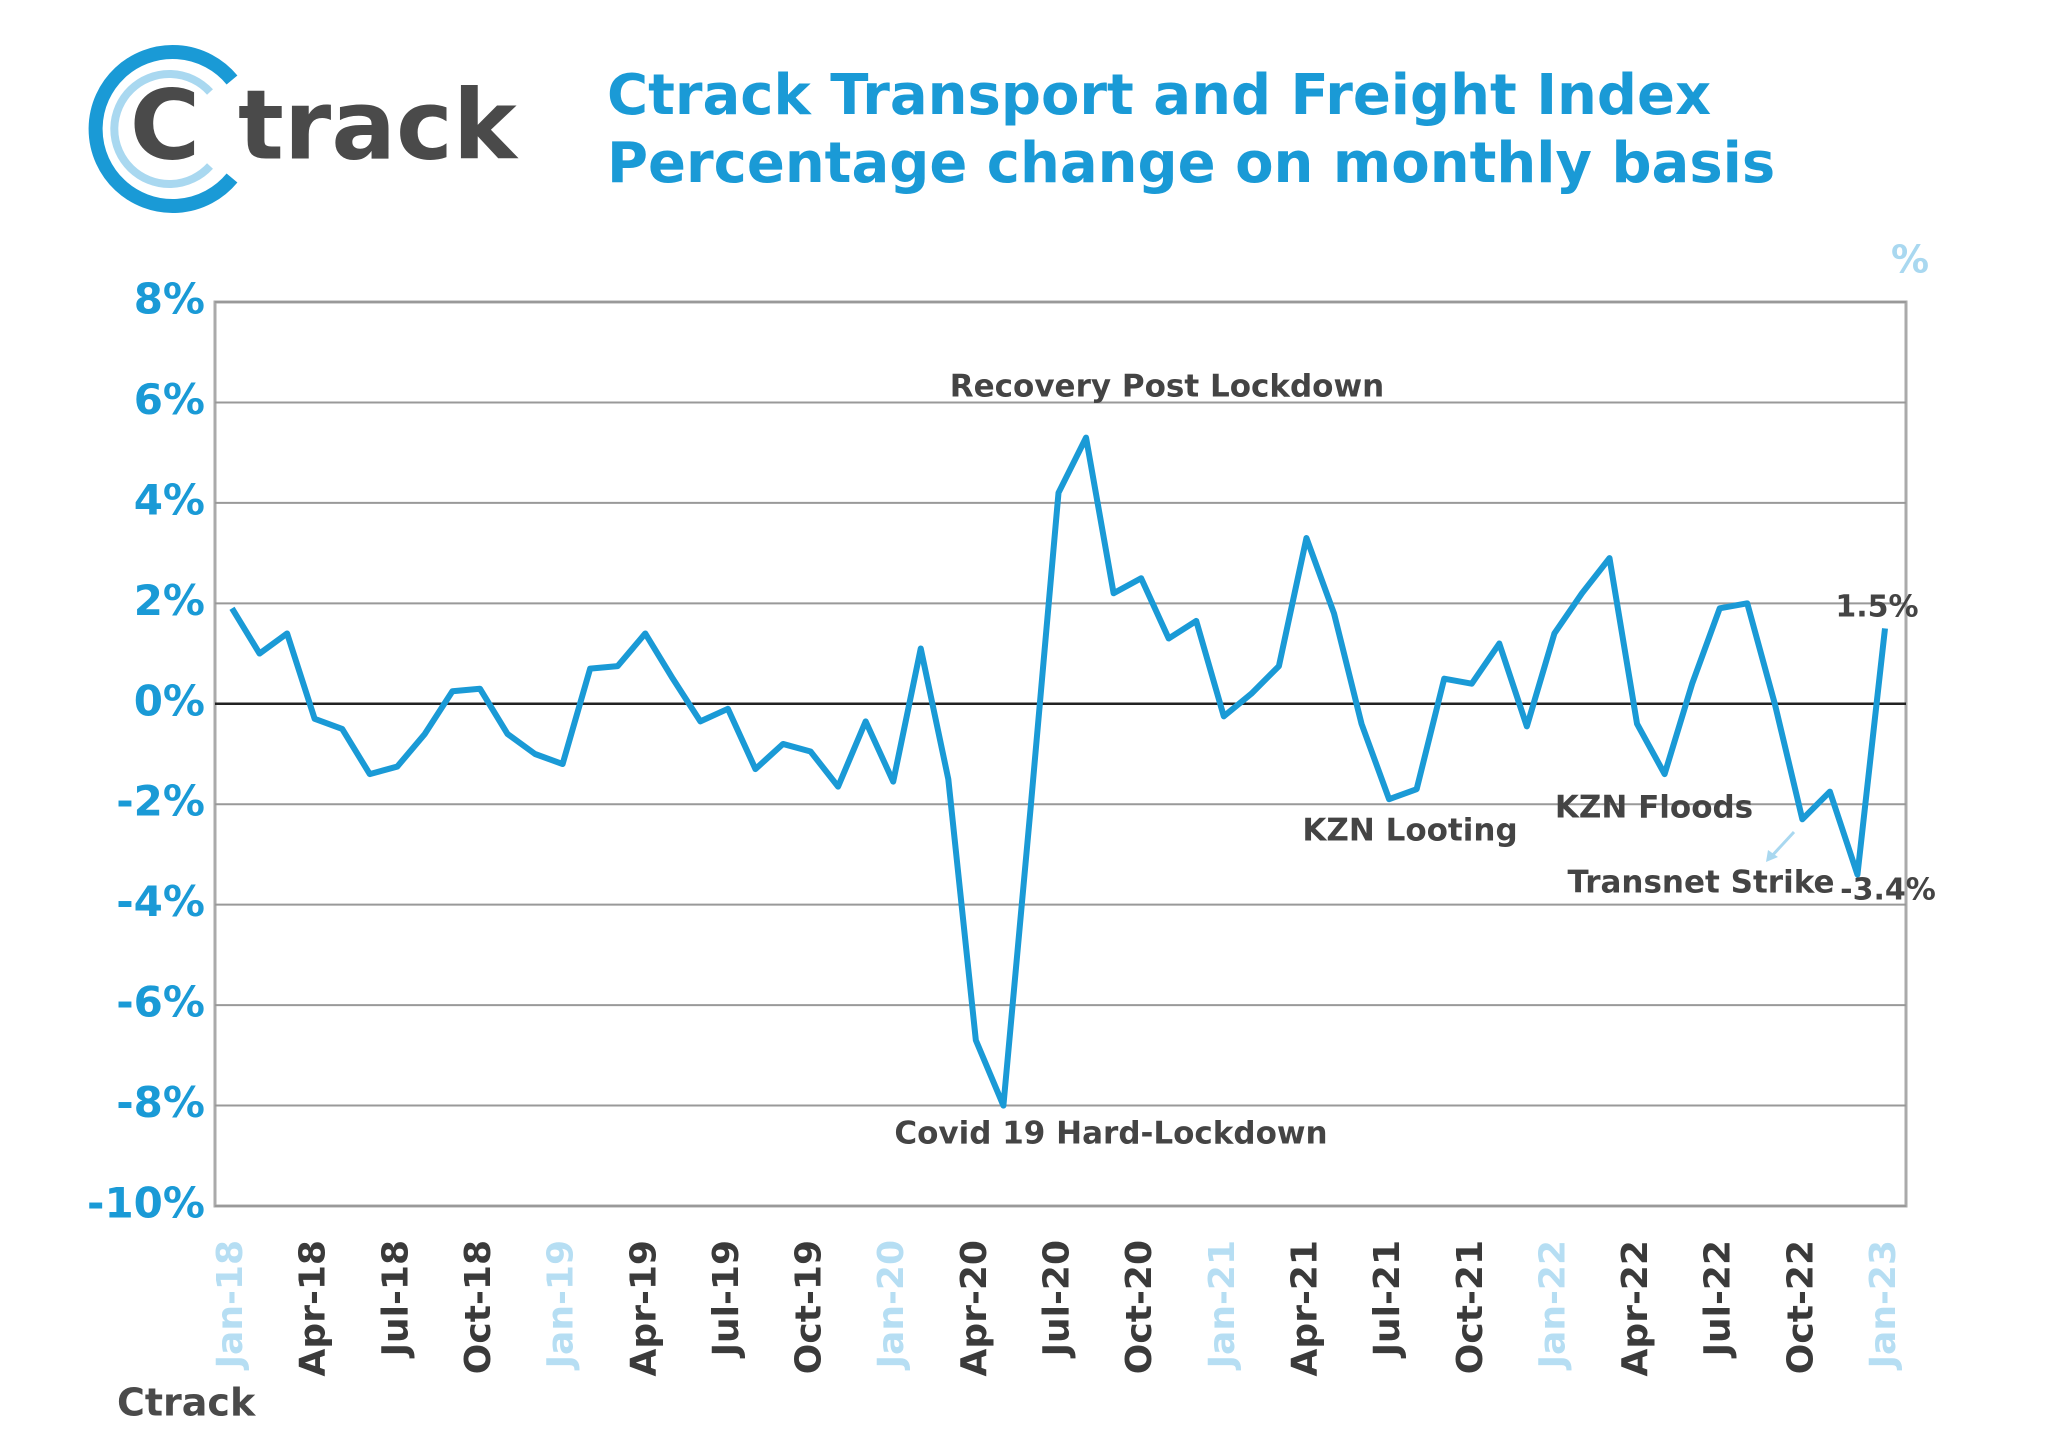  What do you see at coordinates (1304, 1308) in the screenshot?
I see `x-tick-label: Apr-21` at bounding box center [1304, 1308].